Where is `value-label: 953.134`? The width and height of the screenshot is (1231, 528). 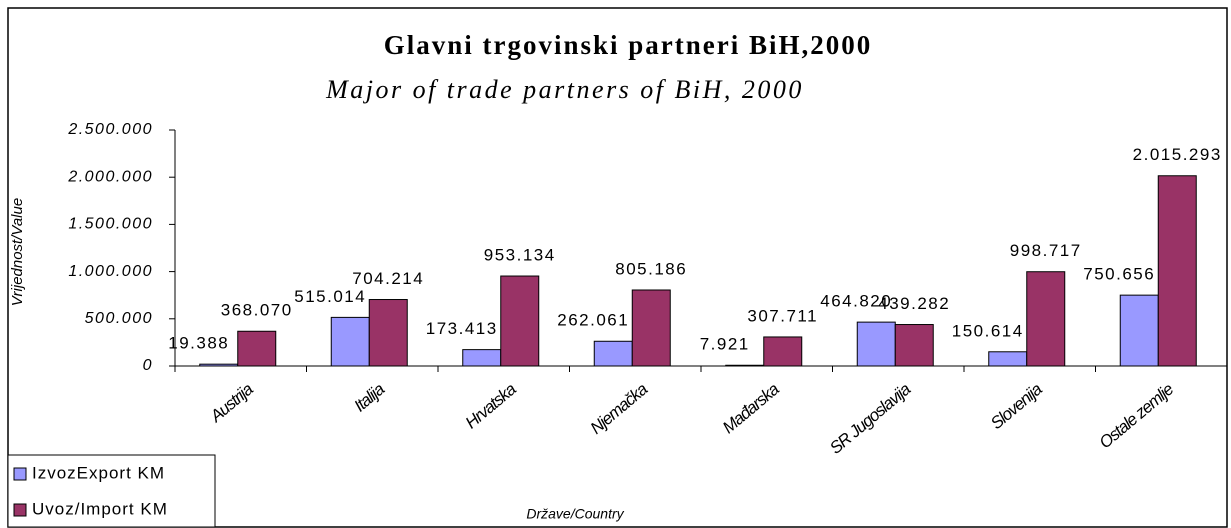
value-label: 953.134 is located at coordinates (520, 255).